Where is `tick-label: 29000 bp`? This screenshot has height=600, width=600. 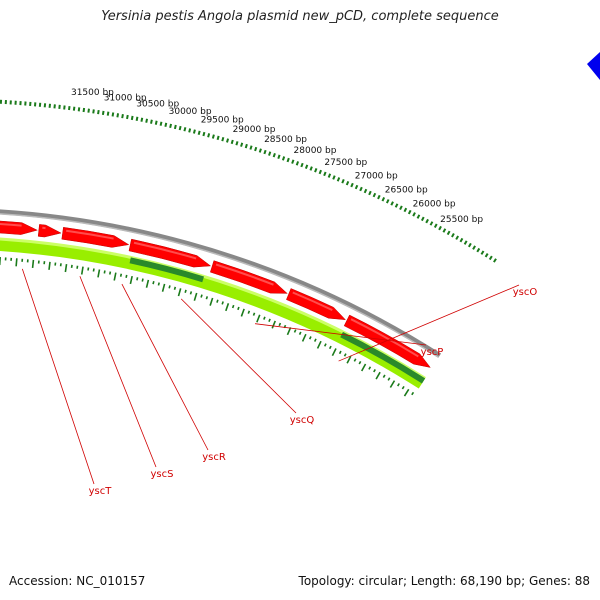 tick-label: 29000 bp is located at coordinates (254, 130).